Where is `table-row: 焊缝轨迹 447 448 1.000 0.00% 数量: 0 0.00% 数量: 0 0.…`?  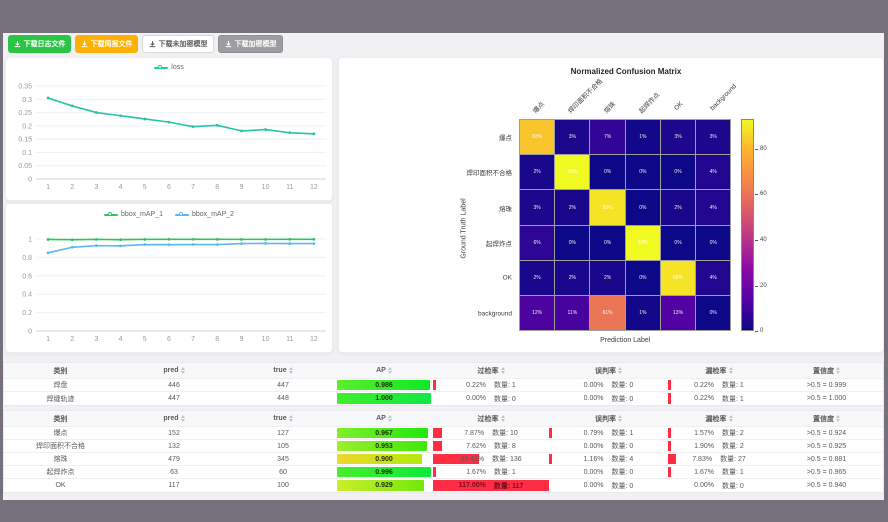 table-row: 焊缝轨迹 447 448 1.000 0.00% 数量: 0 0.00% 数量: 0 0.… is located at coordinates (443, 398).